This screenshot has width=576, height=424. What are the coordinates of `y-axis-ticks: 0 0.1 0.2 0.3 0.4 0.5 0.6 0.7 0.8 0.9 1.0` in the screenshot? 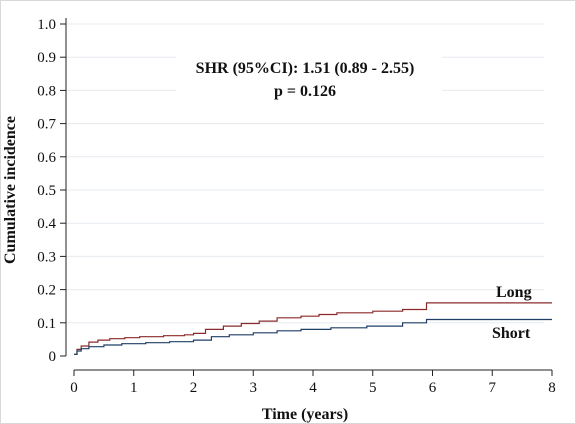 It's located at (51, 191).